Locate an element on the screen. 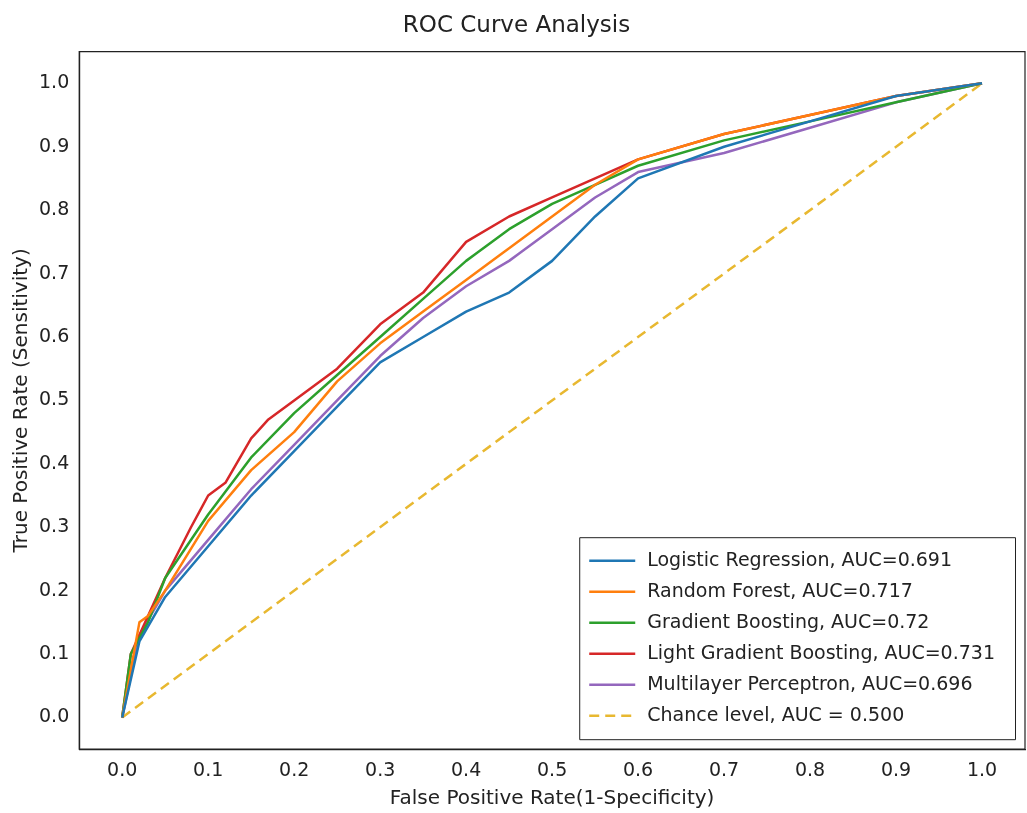 The image size is (1027, 813). y-tick-label: 0.9 is located at coordinates (54, 144).